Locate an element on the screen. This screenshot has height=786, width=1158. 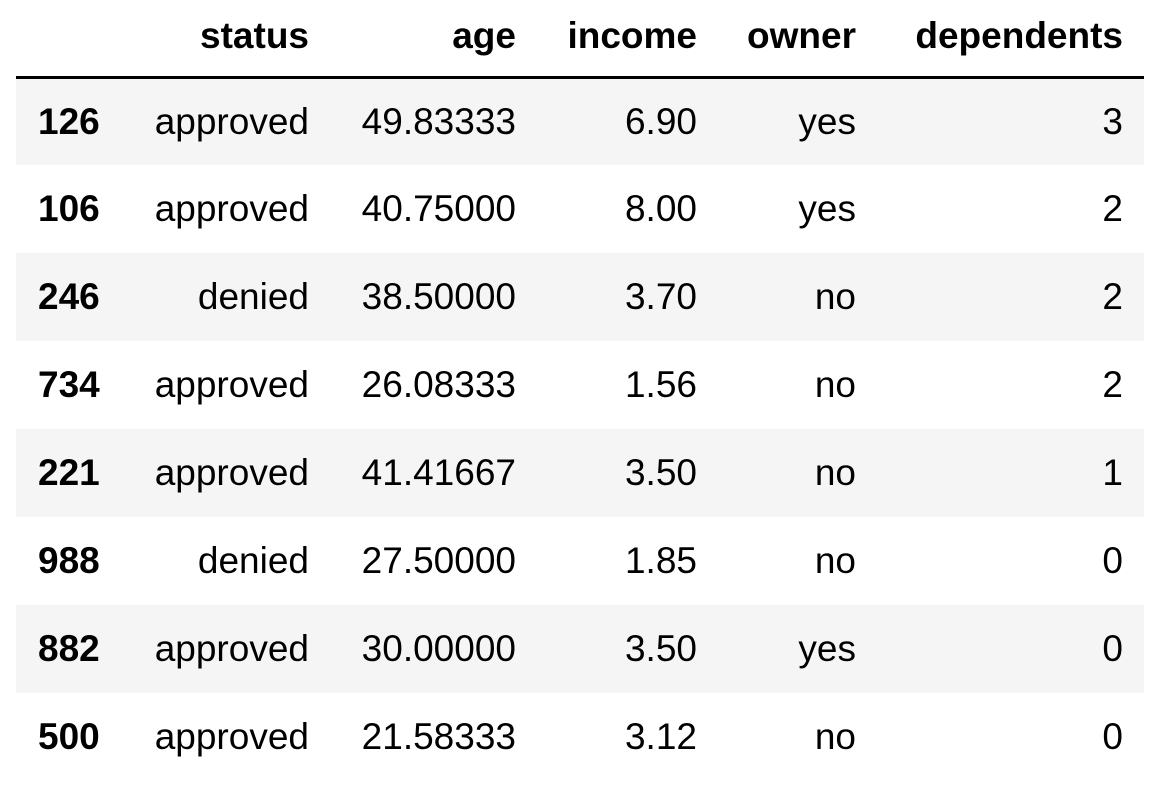
table-header: status age income owner dependents is located at coordinates (580, 39).